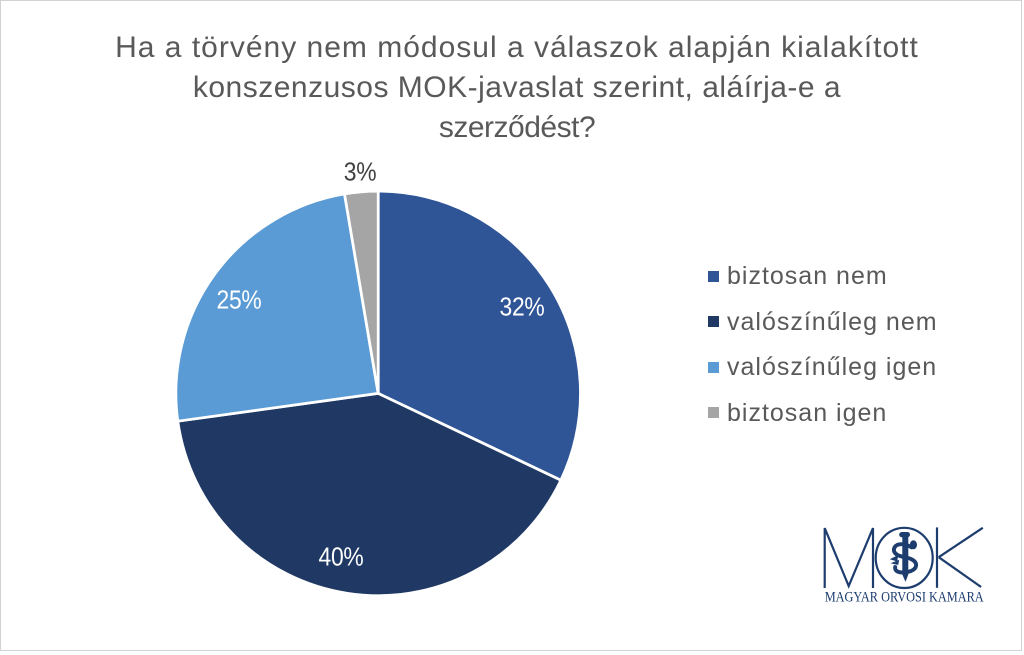  What do you see at coordinates (904, 598) in the screenshot?
I see `svg-text: MAGYAR ORVOSI KAMARA` at bounding box center [904, 598].